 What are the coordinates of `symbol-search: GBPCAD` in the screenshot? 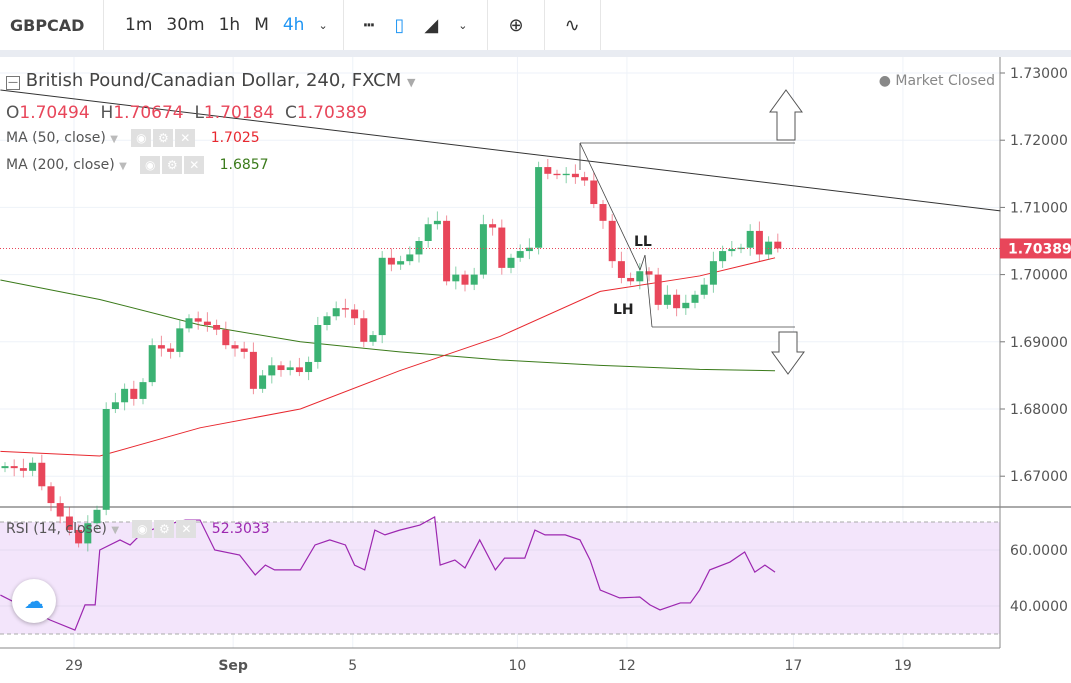 It's located at (52, 25).